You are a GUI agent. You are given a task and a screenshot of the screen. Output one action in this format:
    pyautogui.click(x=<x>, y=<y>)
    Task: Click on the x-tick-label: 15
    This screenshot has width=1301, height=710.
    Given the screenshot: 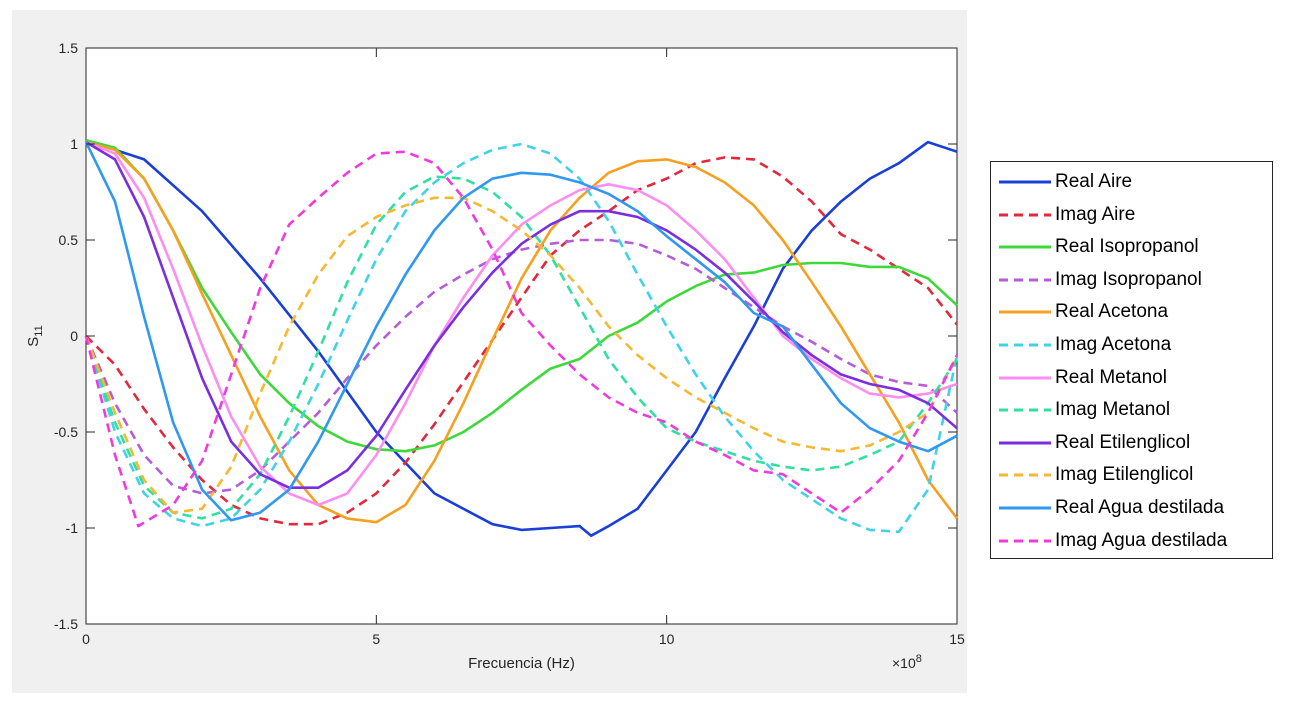 What is the action you would take?
    pyautogui.click(x=957, y=639)
    